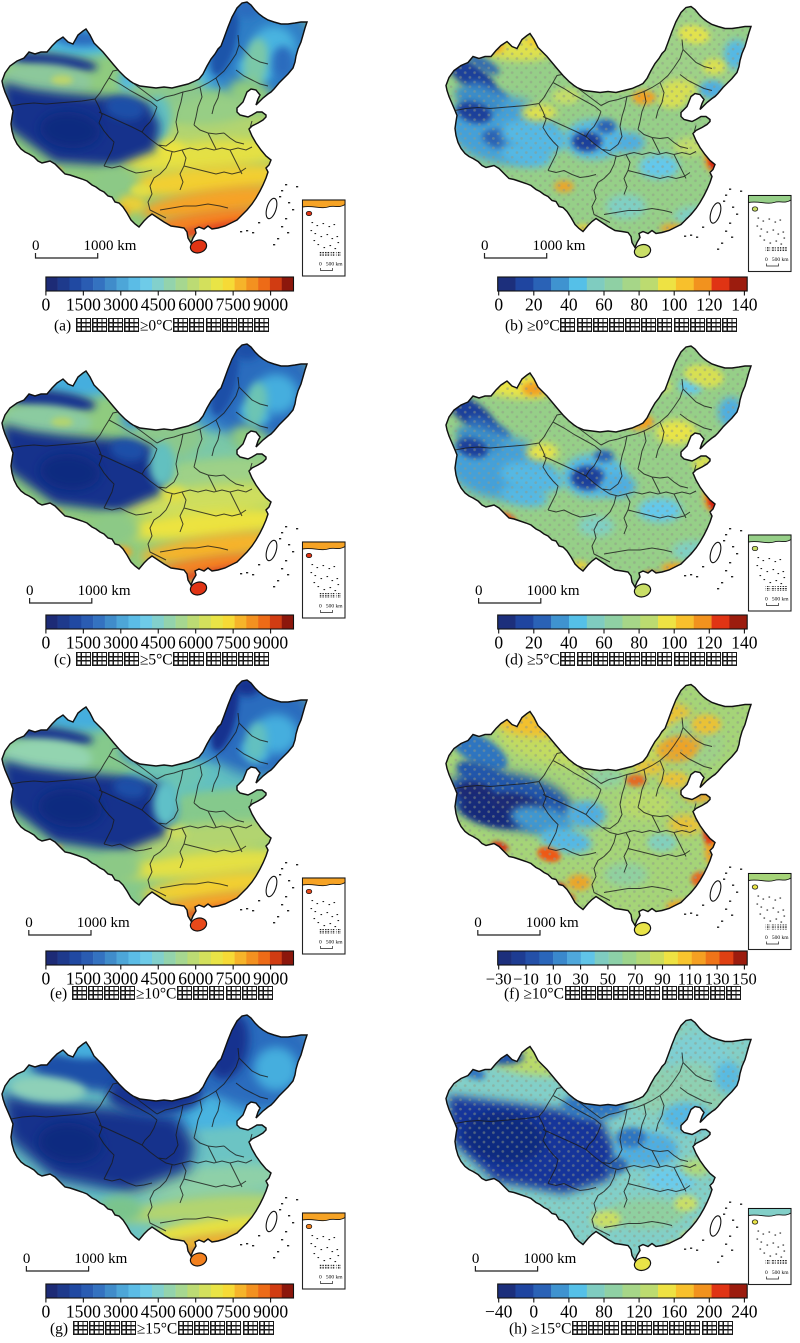  What do you see at coordinates (744, 979) in the screenshot?
I see `svg-text: 150` at bounding box center [744, 979].